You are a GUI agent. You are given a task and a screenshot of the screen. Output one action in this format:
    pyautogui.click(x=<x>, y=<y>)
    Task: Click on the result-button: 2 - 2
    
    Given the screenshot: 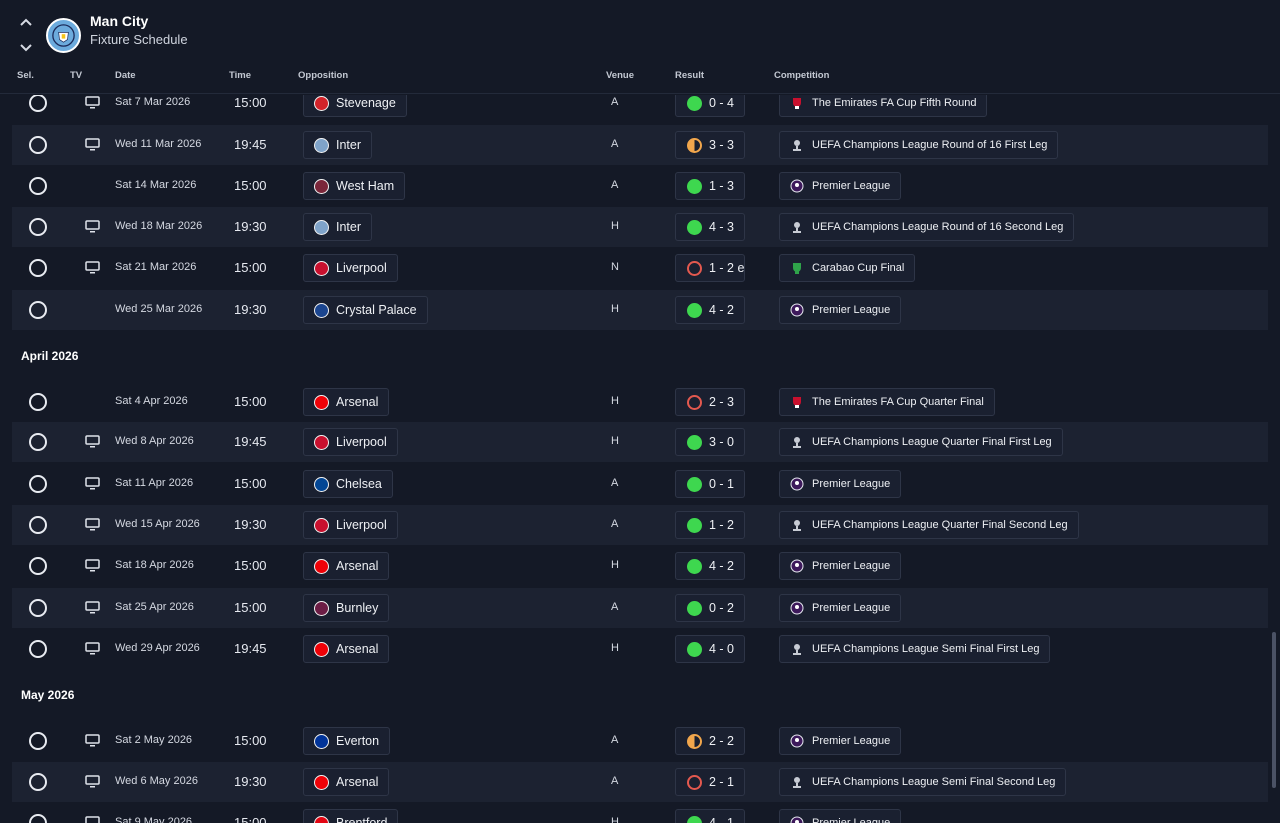 What is the action you would take?
    pyautogui.click(x=710, y=741)
    